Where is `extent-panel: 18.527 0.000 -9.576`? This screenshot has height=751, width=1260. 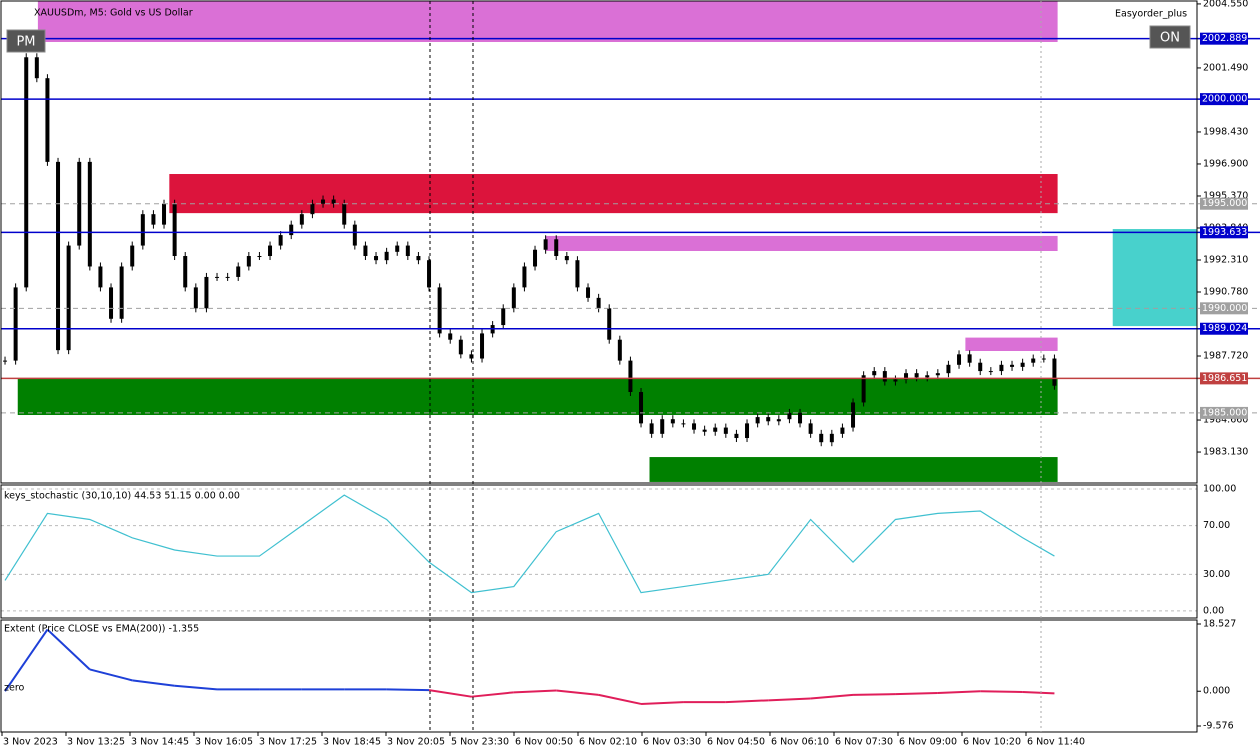
extent-panel: 18.527 0.000 -9.576 is located at coordinates (620, 675).